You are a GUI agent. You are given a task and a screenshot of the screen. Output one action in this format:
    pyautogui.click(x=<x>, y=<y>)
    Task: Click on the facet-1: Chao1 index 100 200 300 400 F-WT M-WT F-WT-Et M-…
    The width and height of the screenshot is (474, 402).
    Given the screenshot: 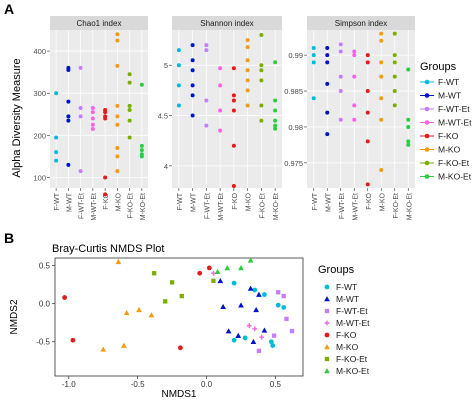 What is the action you would take?
    pyautogui.click(x=90, y=118)
    